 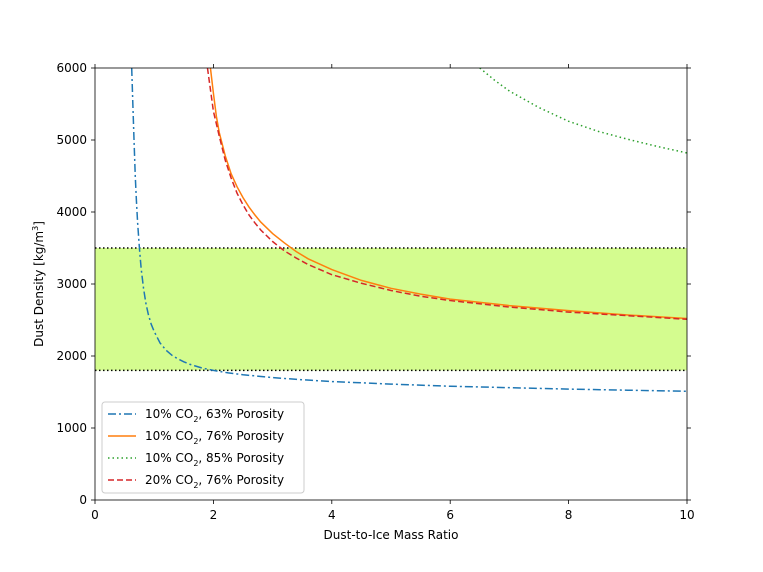 I want to click on series-line-10co2-85porosity, so click(x=583, y=111).